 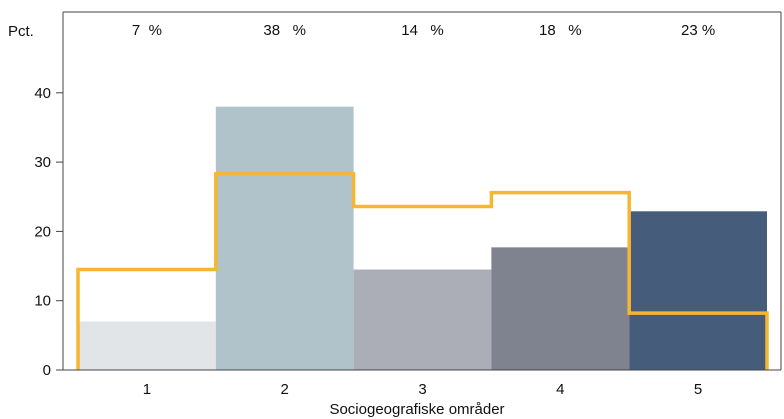 I want to click on percent-label-4: 18 %, so click(x=560, y=30).